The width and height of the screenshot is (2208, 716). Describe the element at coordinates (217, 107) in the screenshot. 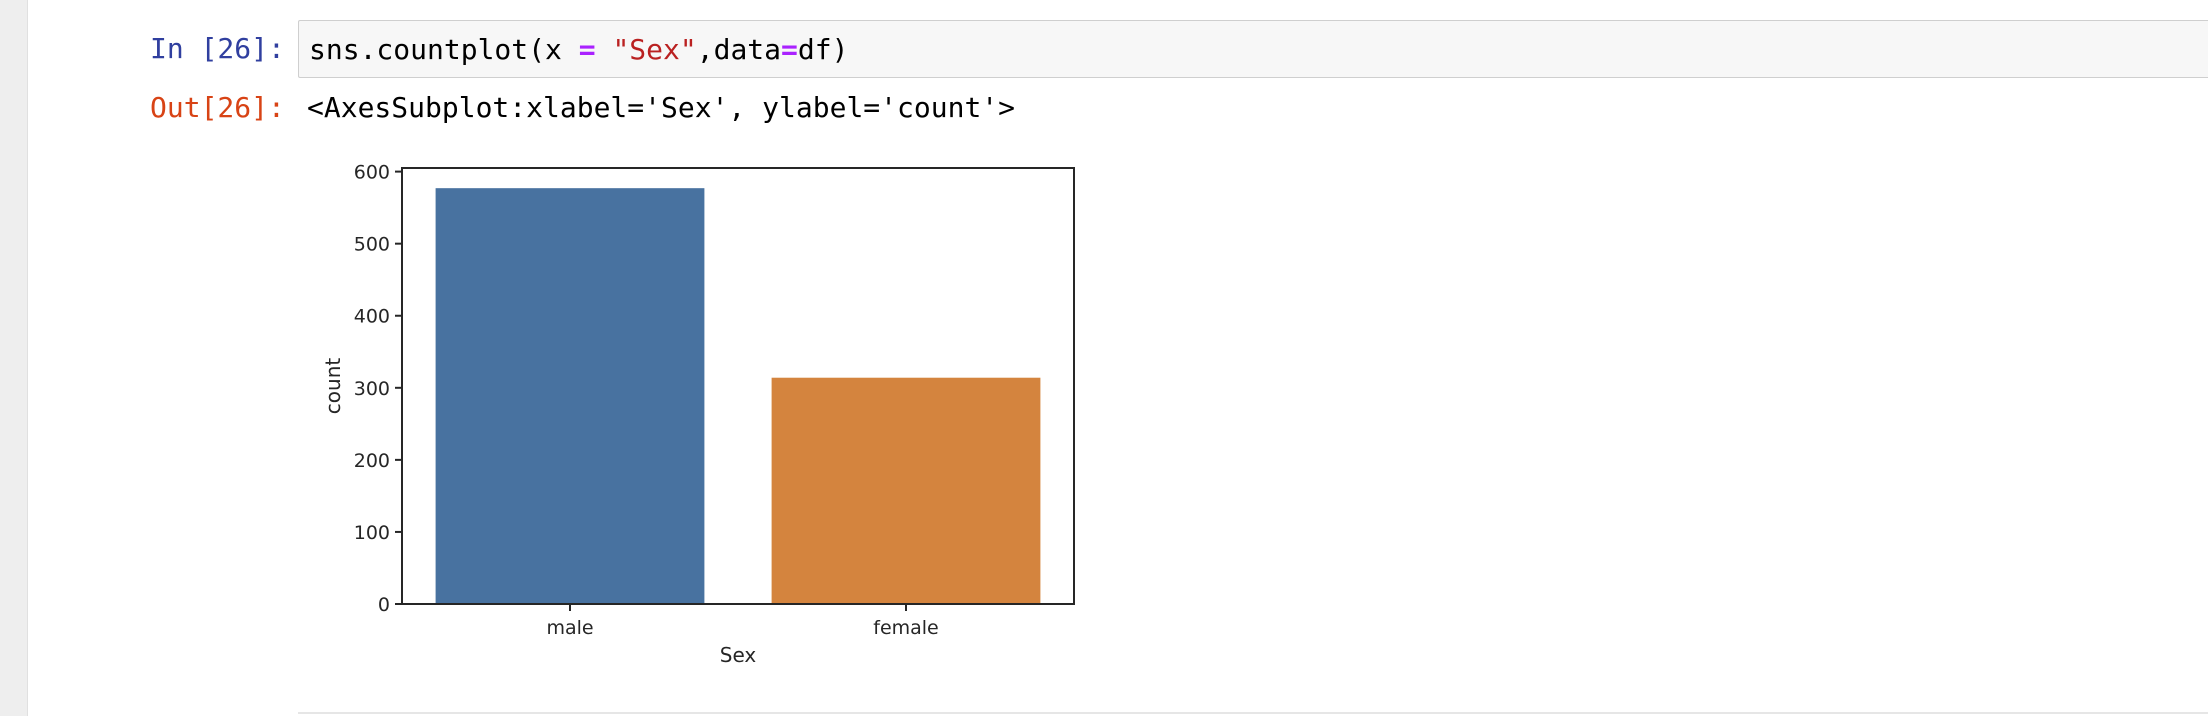

I see `output-prompt: Out[26]:` at that location.